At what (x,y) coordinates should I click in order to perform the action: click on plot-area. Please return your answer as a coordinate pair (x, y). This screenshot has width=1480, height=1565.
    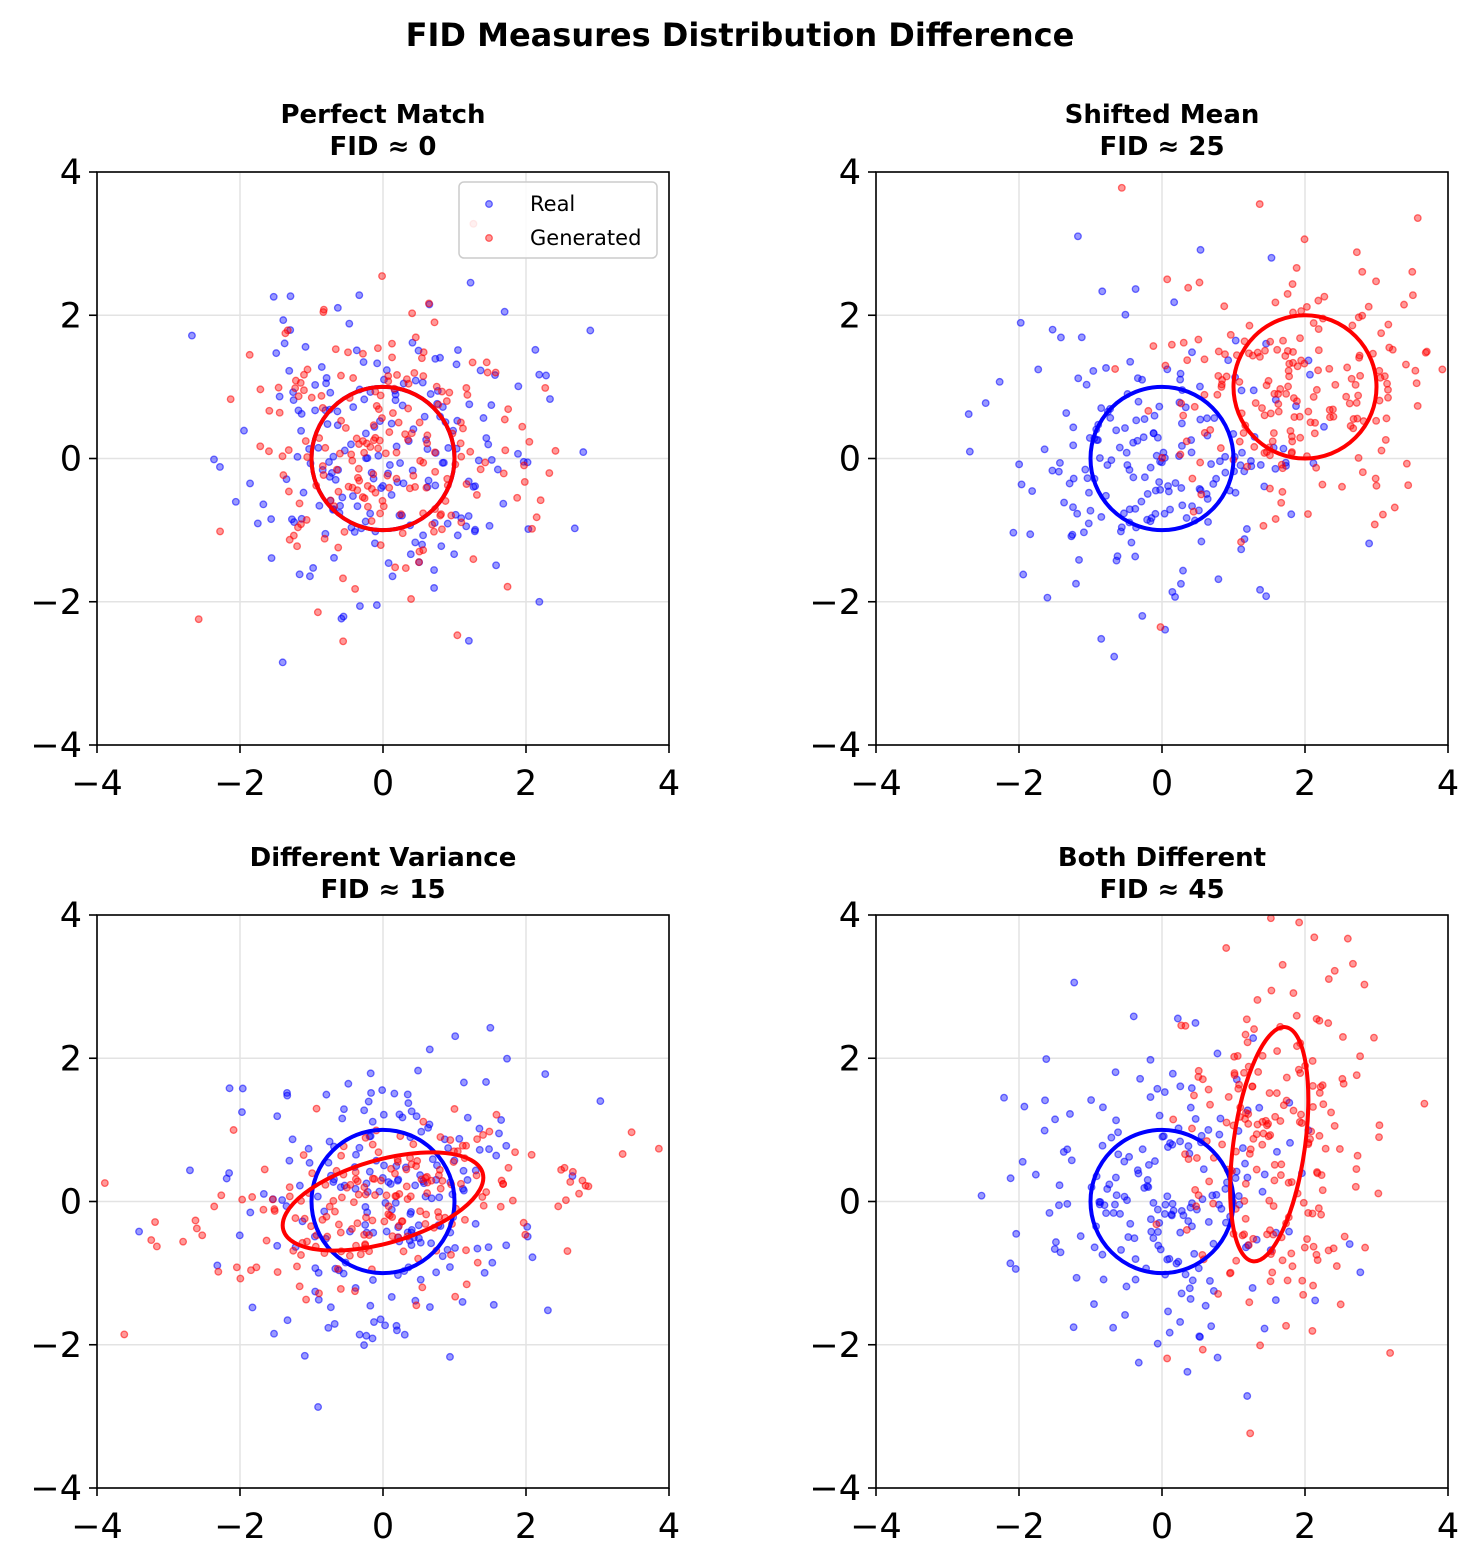
    Looking at the image, I should click on (1205, 422).